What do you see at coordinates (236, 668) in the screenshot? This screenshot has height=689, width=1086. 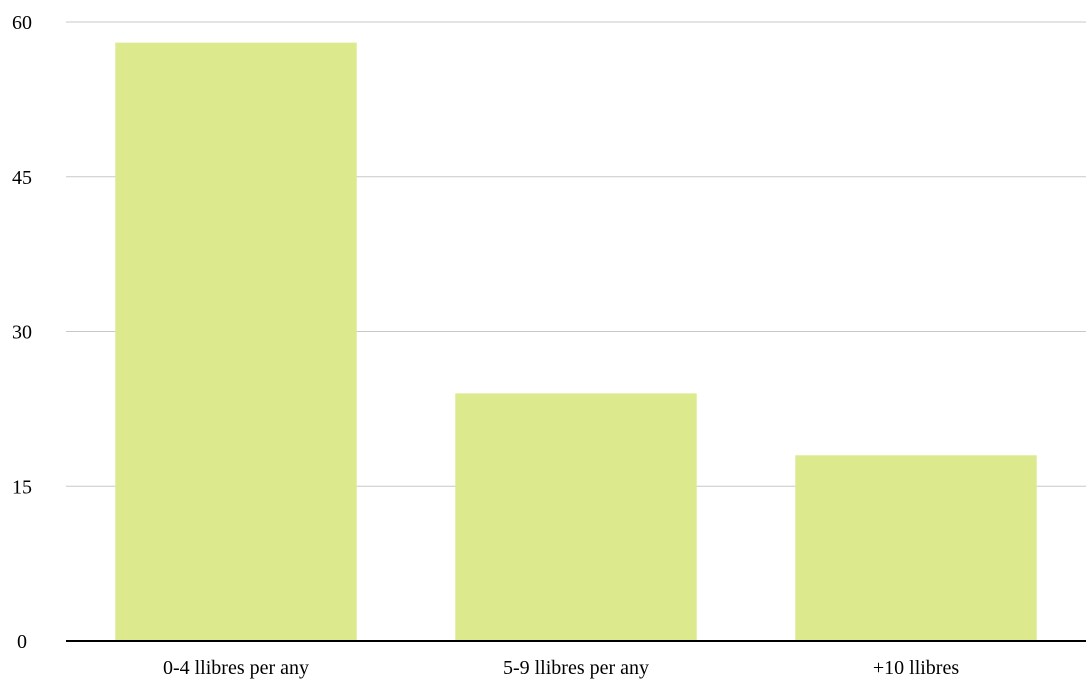 I see `x-tick-label: 0-4 llibres per any` at bounding box center [236, 668].